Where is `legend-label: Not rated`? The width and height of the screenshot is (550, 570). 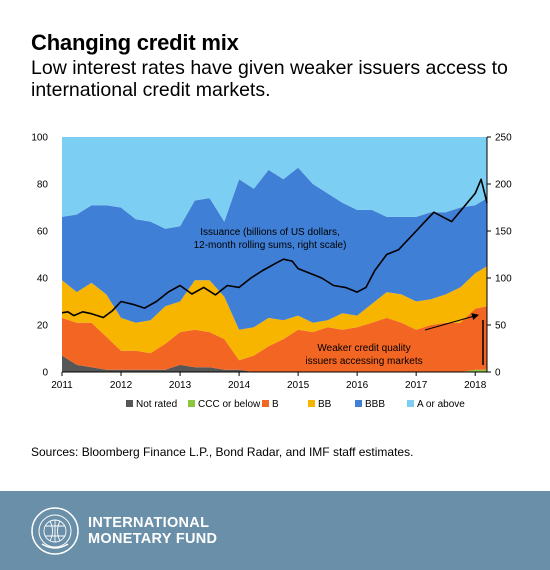
legend-label: Not rated is located at coordinates (156, 404).